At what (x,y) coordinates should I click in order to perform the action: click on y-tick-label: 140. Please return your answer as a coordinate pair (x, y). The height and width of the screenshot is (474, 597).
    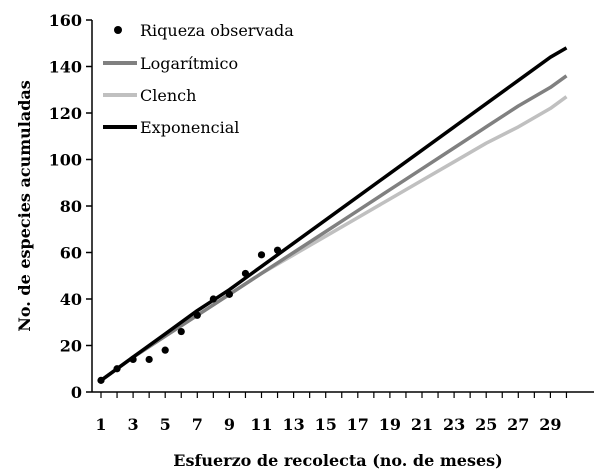
    Looking at the image, I should click on (65, 67).